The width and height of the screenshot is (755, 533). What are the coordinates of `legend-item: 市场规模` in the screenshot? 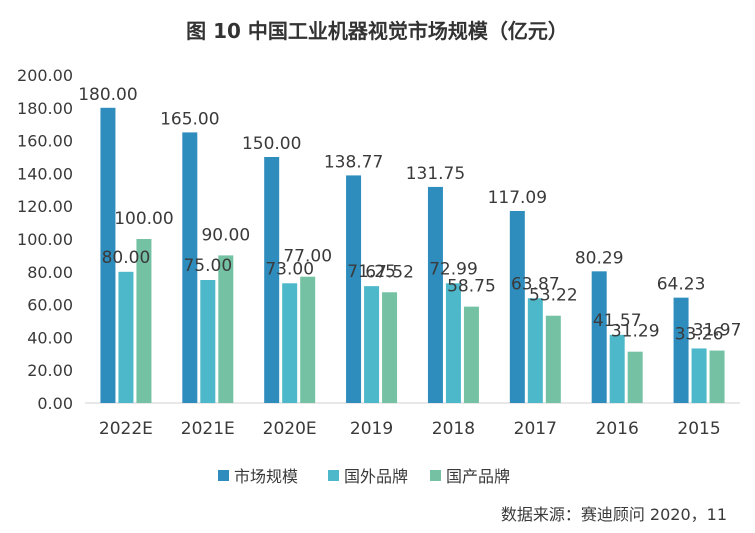 It's located at (258, 476).